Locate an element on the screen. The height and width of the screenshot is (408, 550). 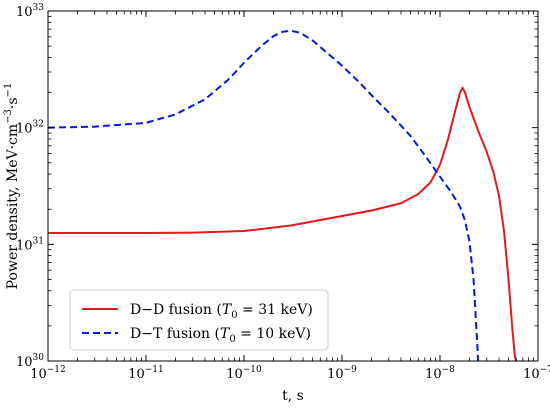
x-tick-label: 10⁻⁸ is located at coordinates (440, 373).